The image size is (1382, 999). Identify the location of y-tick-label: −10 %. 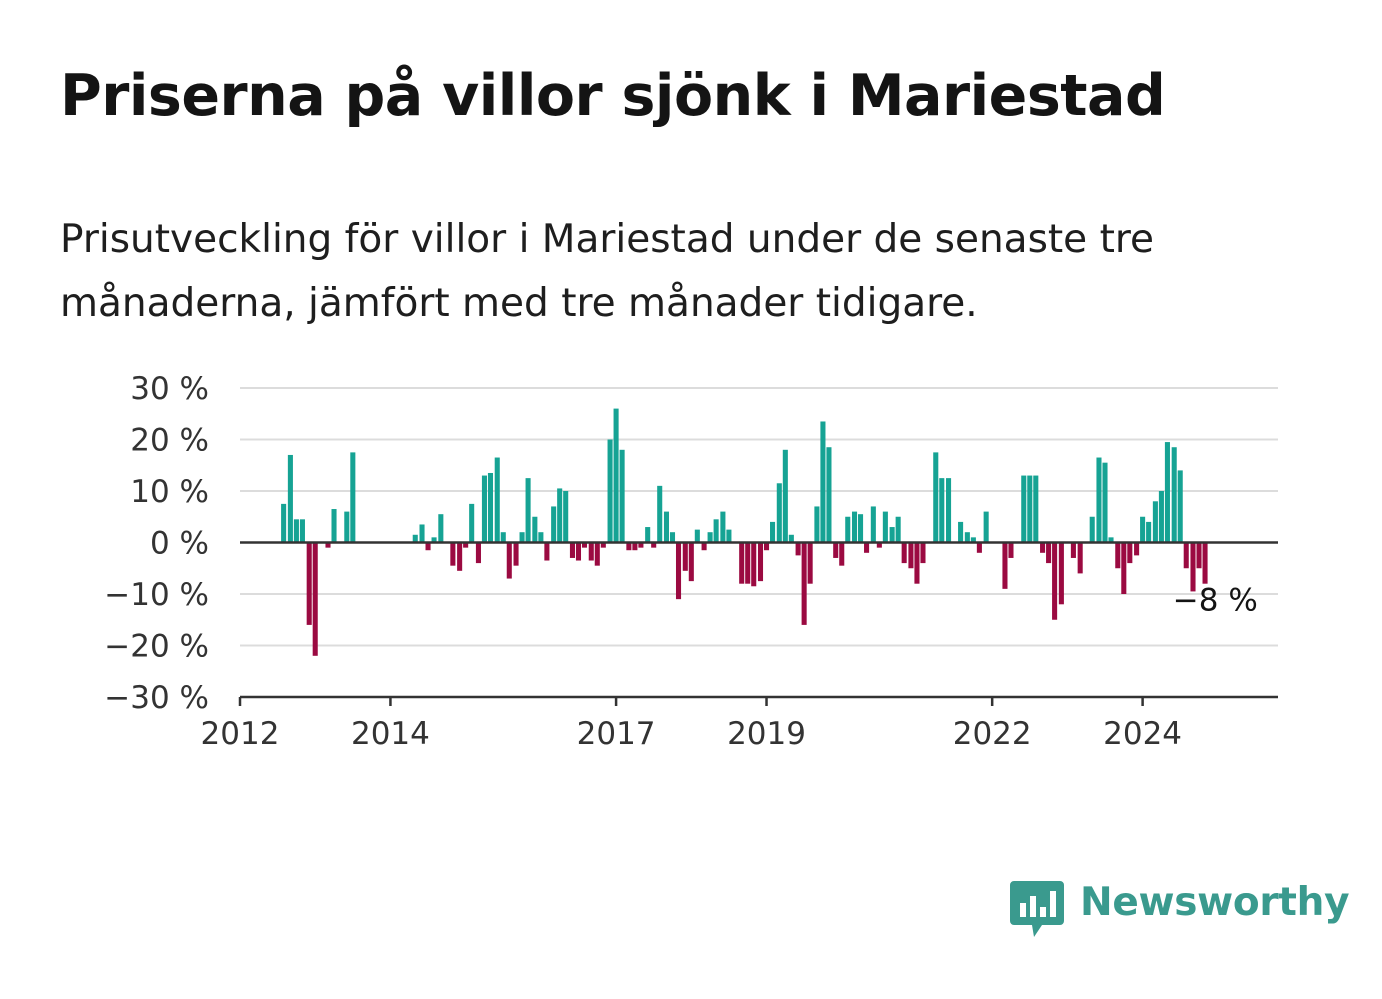
(156, 595).